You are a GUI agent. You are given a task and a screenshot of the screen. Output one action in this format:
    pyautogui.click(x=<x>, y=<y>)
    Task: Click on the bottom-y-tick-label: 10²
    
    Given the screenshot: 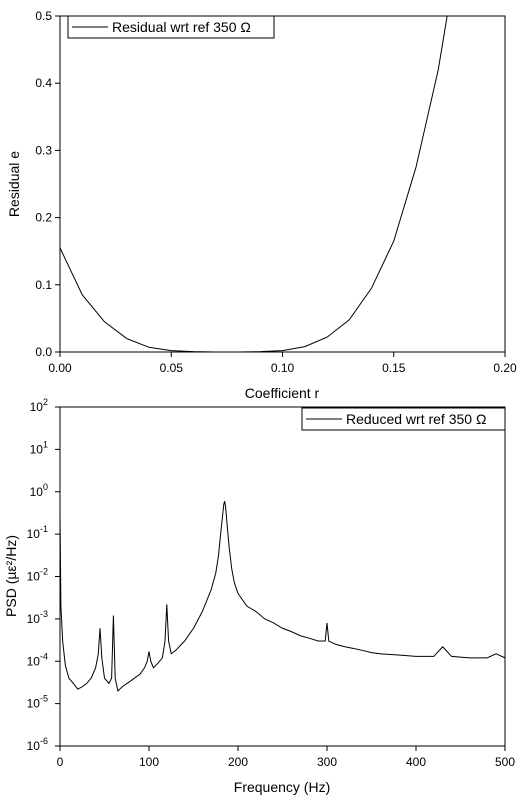 What is the action you would take?
    pyautogui.click(x=39, y=405)
    